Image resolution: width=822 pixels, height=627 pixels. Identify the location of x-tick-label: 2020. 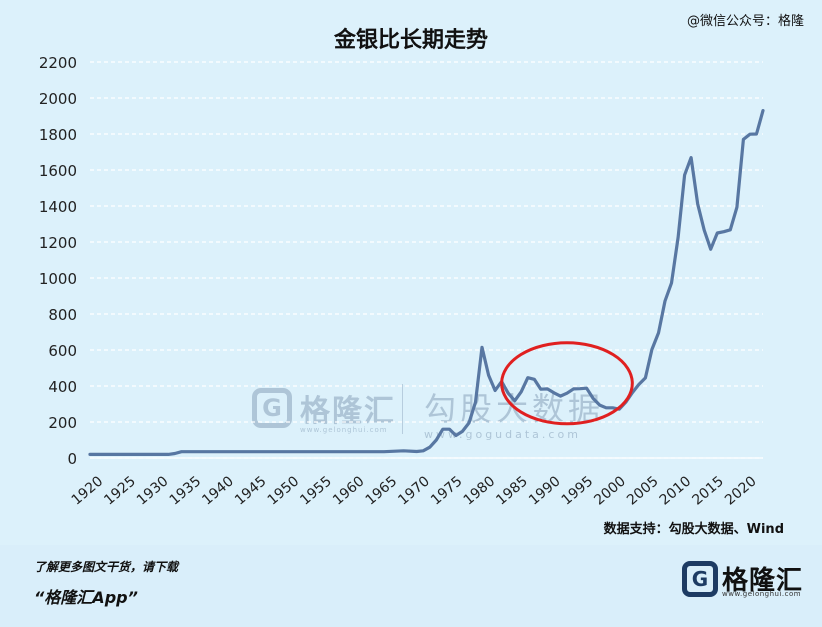
(741, 490).